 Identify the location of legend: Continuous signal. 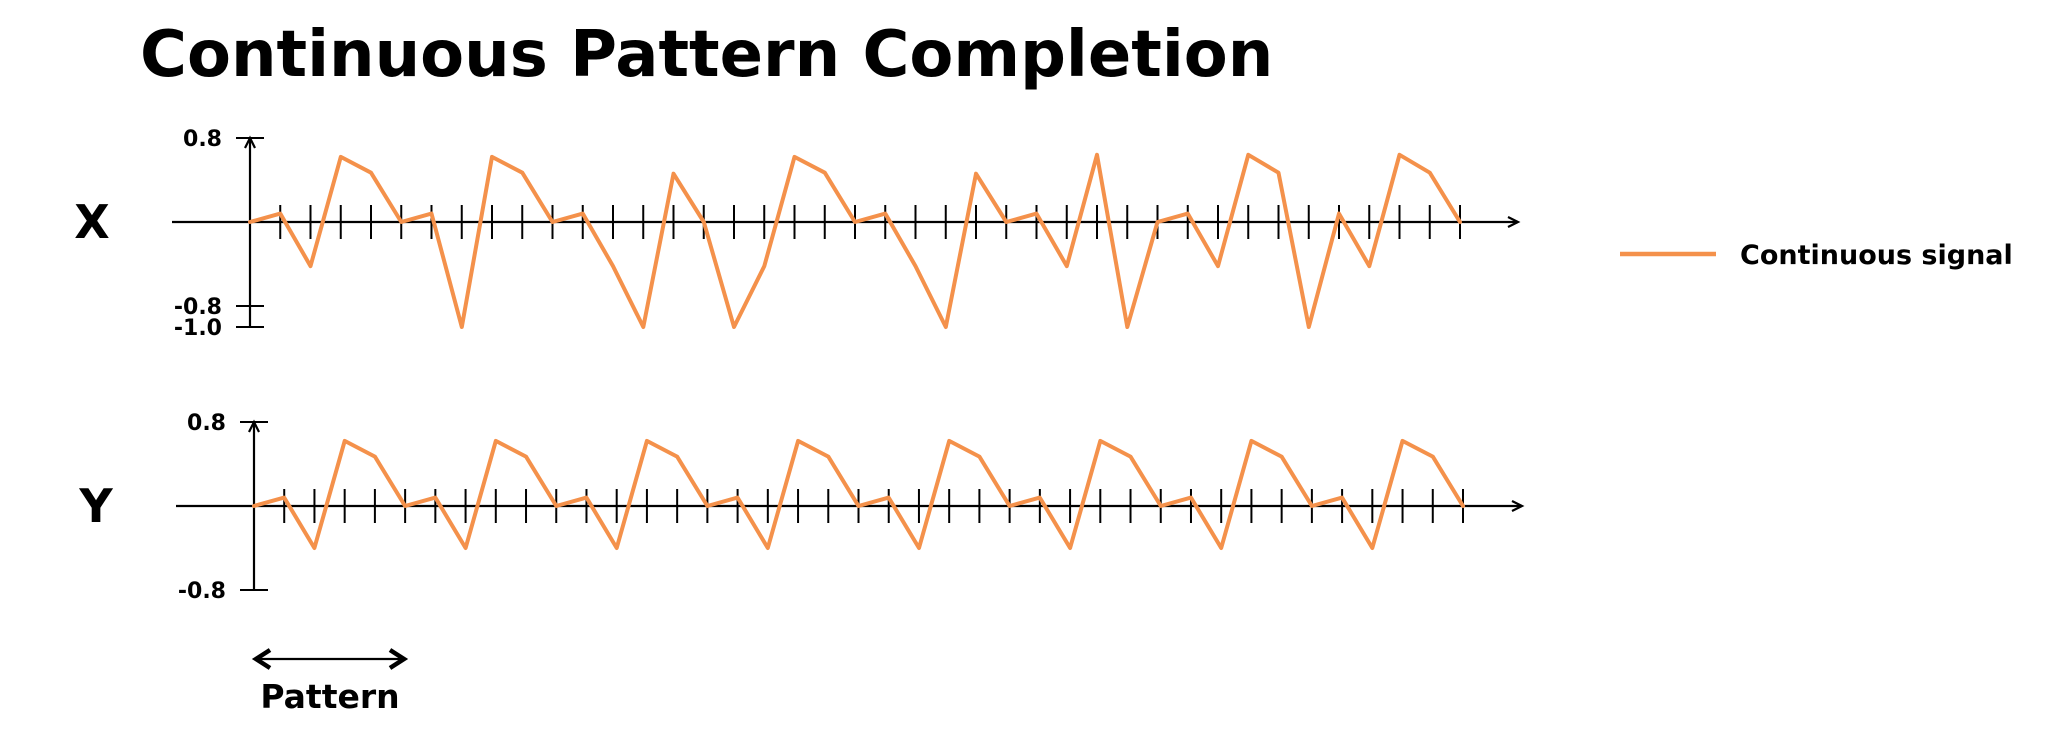
(1816, 255).